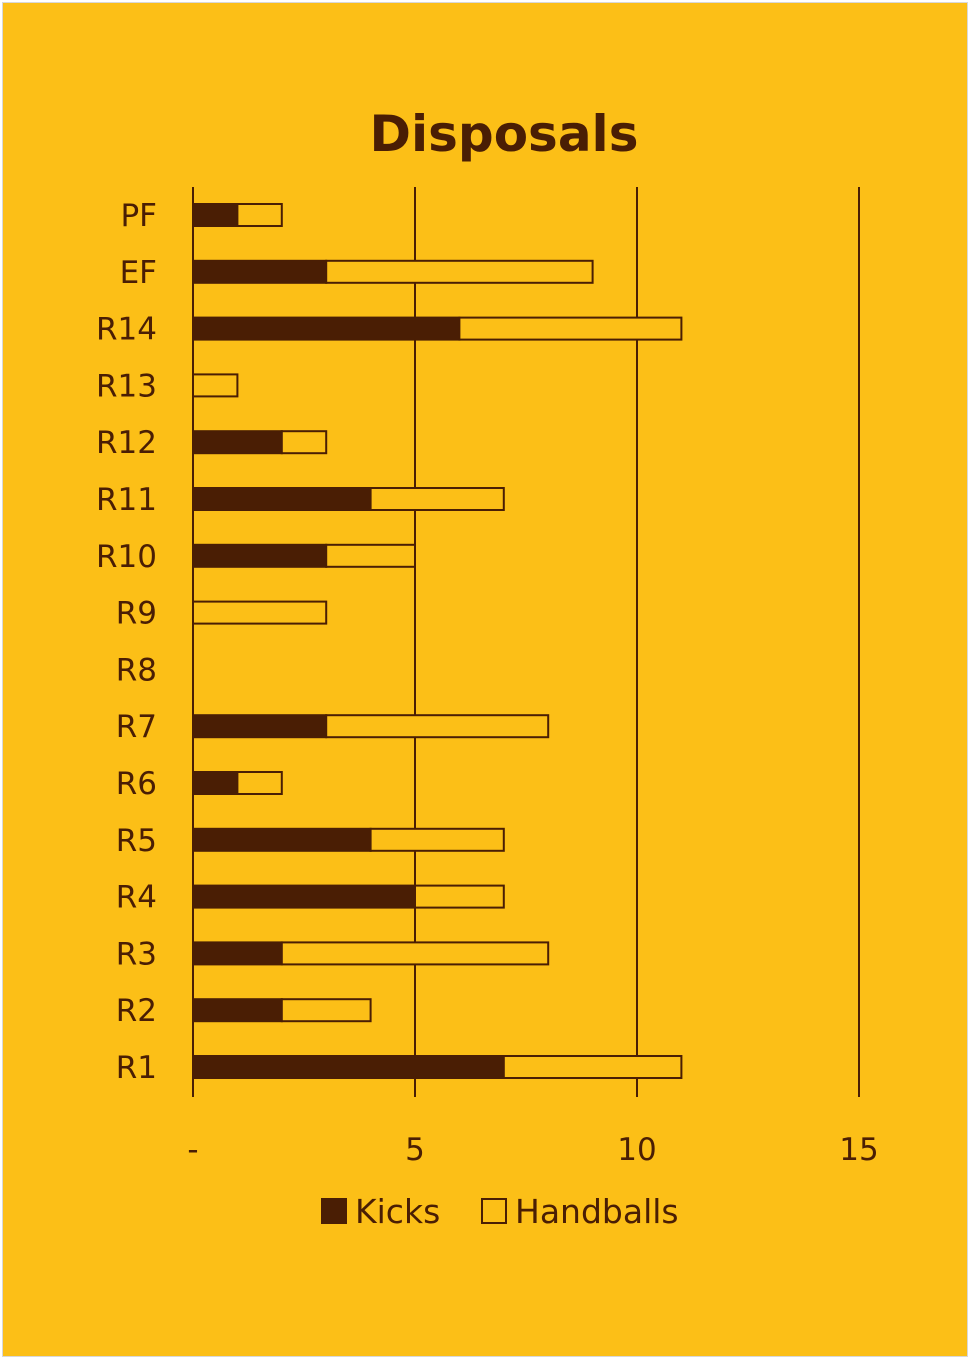  Describe the element at coordinates (597, 1211) in the screenshot. I see `legend-label-handballs: Handballs` at that location.